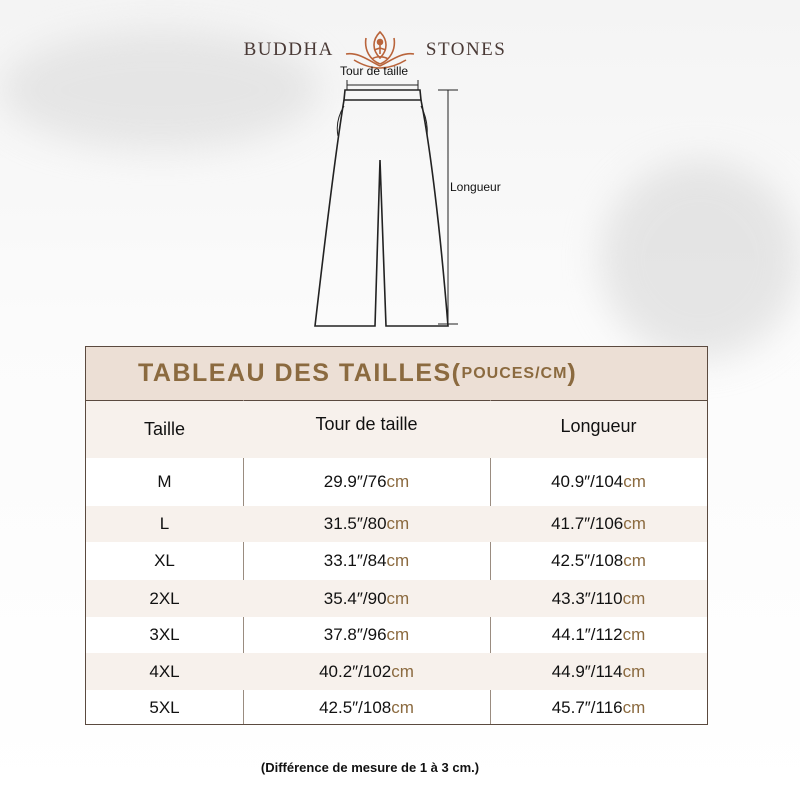  I want to click on length-cell: 42.5″/108cm, so click(598, 561).